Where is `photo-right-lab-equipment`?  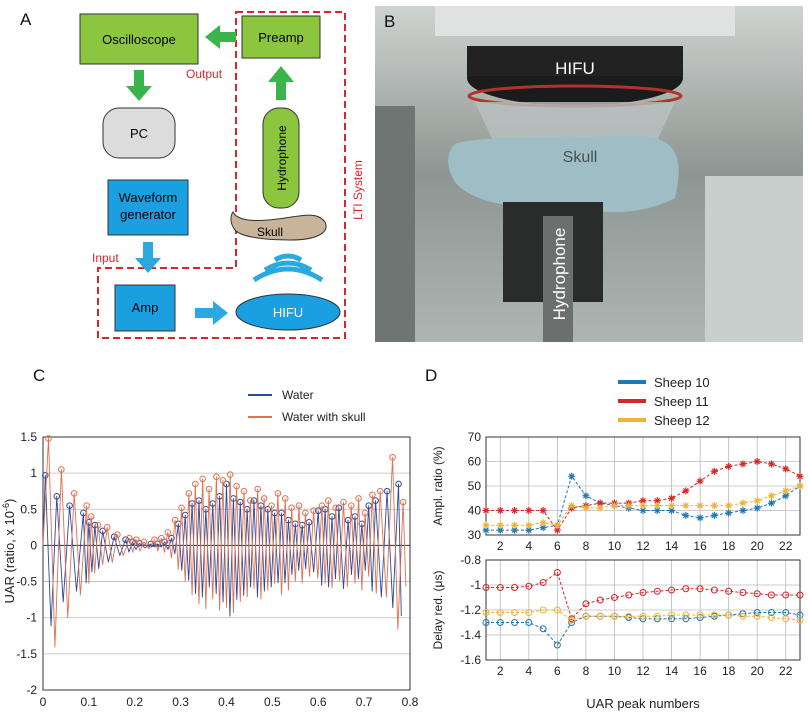 photo-right-lab-equipment is located at coordinates (754, 259).